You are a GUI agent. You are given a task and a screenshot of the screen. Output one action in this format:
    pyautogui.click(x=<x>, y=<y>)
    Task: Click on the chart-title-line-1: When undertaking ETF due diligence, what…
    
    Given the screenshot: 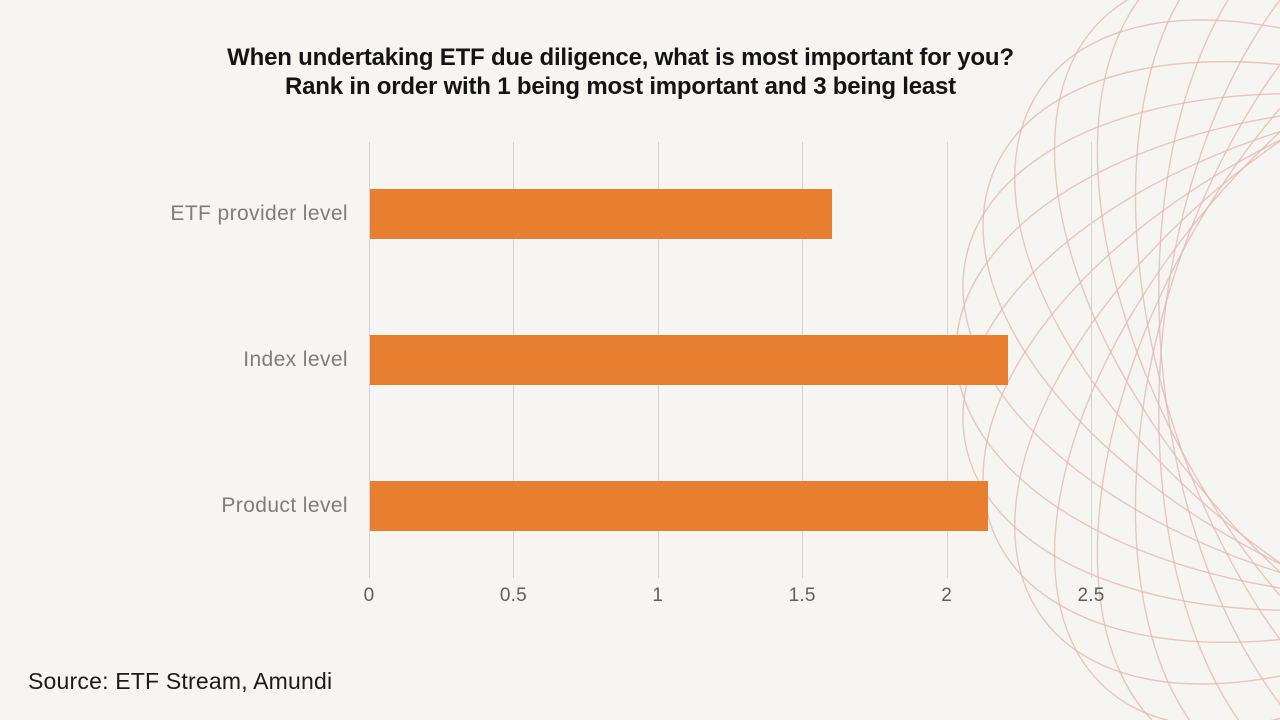 What is the action you would take?
    pyautogui.click(x=620, y=57)
    